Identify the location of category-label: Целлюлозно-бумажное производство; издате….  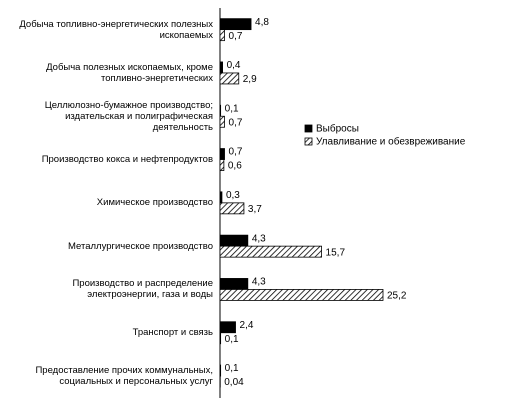
(128, 116).